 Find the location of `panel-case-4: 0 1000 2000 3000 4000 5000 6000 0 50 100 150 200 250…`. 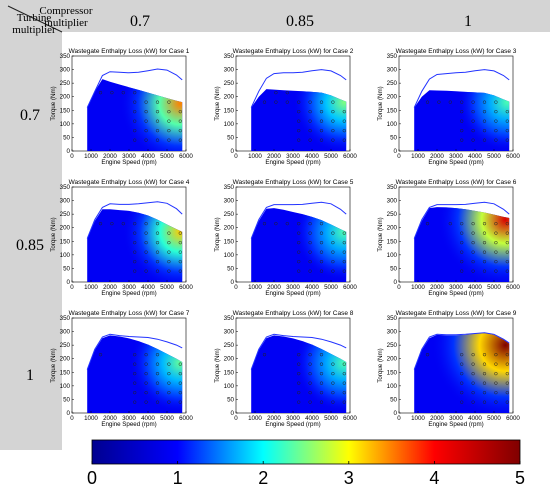

panel-case-4: 0 1000 2000 3000 4000 5000 6000 0 50 100 150 200 250… is located at coordinates (121, 238).